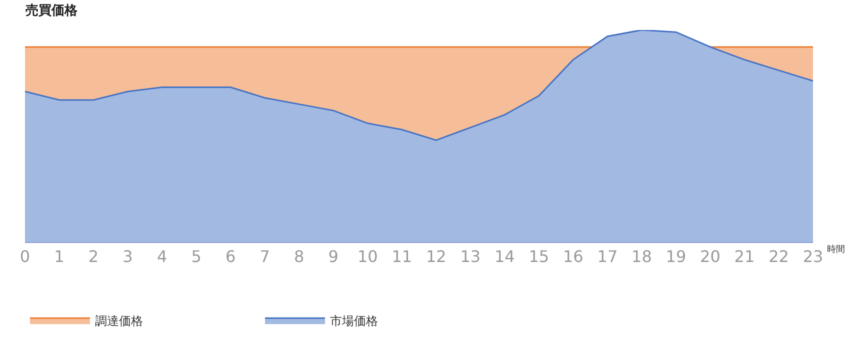 This screenshot has width=846, height=347. I want to click on legend-label: 市場価格, so click(354, 321).